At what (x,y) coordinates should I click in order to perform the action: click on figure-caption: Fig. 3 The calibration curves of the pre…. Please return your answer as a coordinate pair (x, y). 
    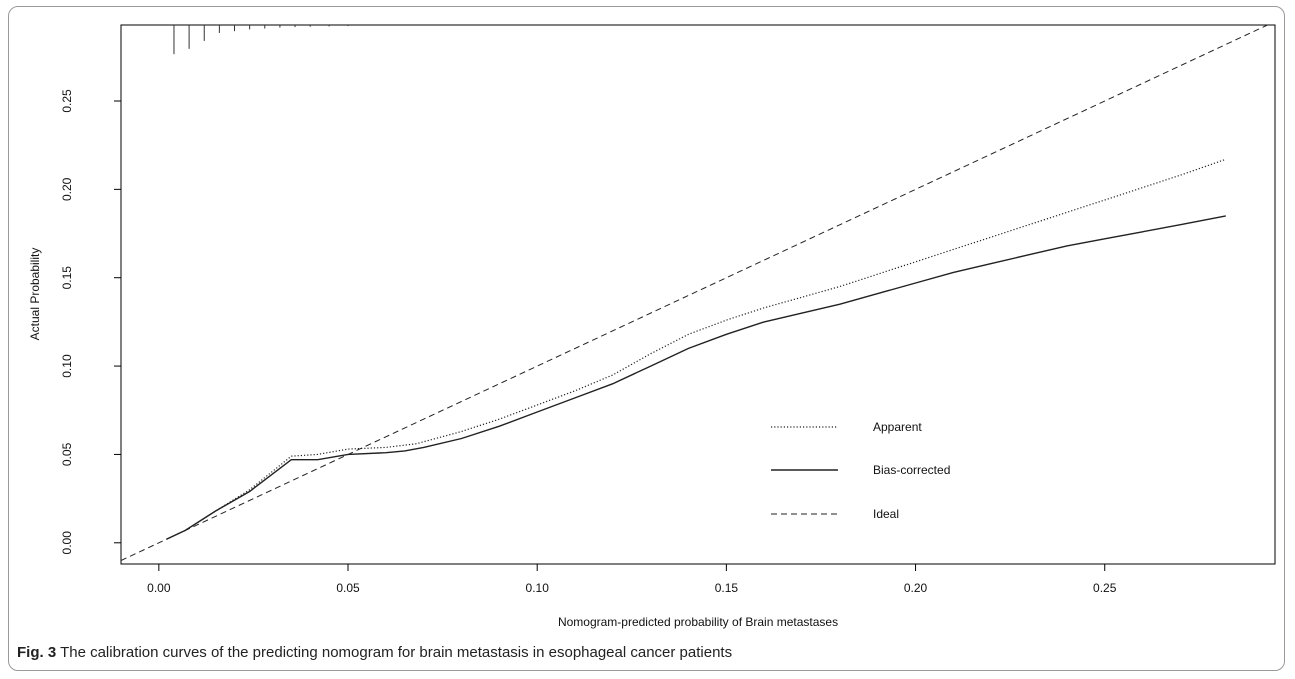
    Looking at the image, I should click on (374, 652).